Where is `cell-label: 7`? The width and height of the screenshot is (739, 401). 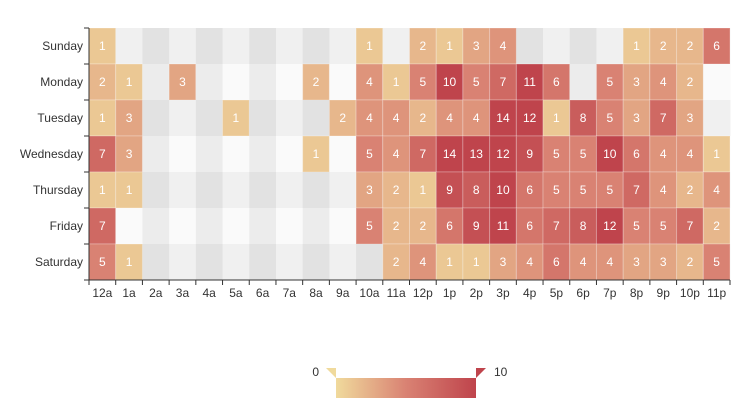
cell-label: 7 is located at coordinates (102, 226).